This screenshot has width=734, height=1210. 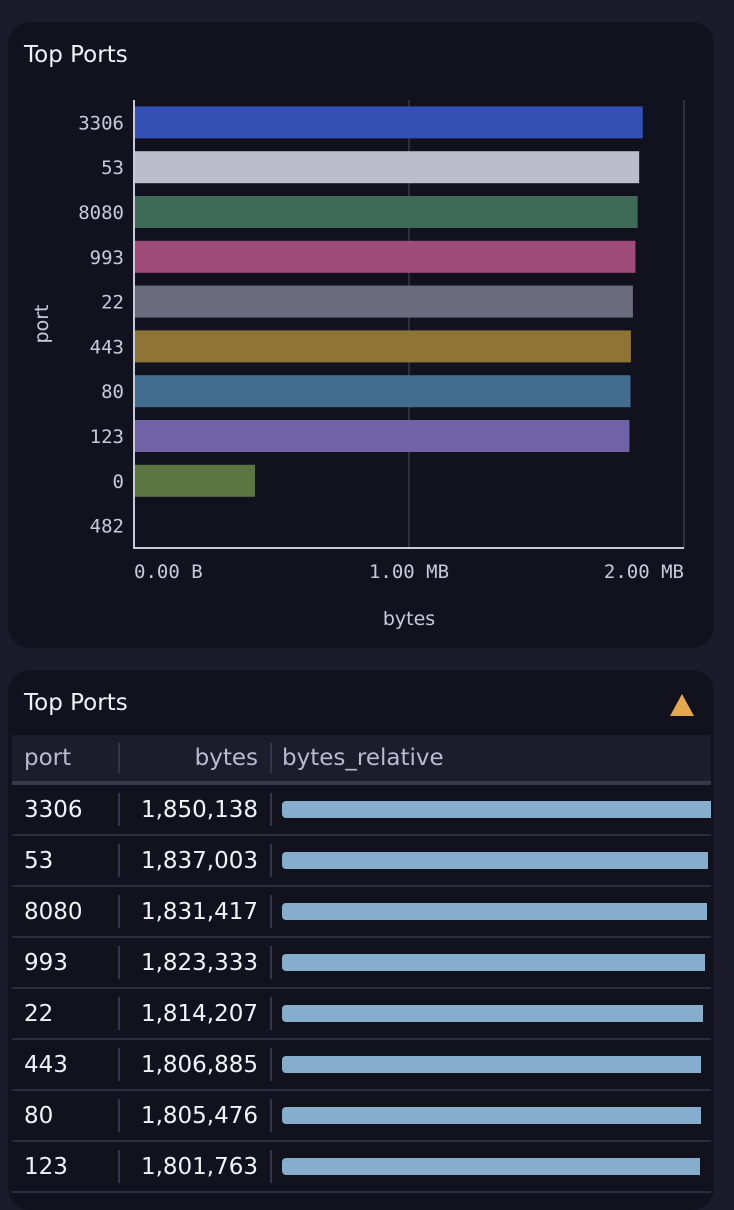 I want to click on cell-bytes: 1,814,207, so click(x=194, y=1014).